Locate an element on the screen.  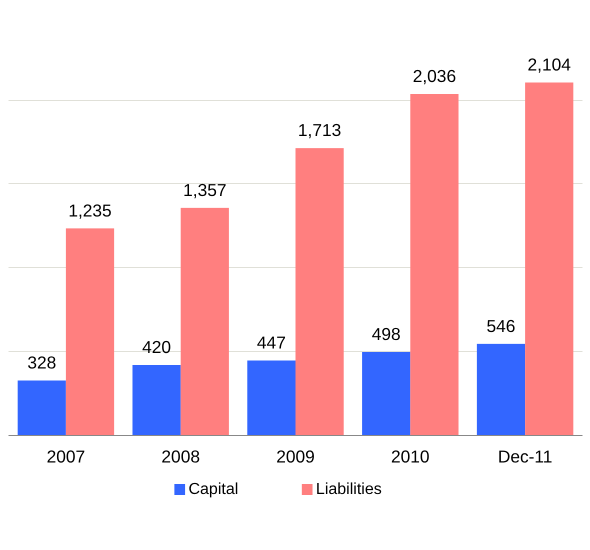
data-label: 1,235 is located at coordinates (90, 210).